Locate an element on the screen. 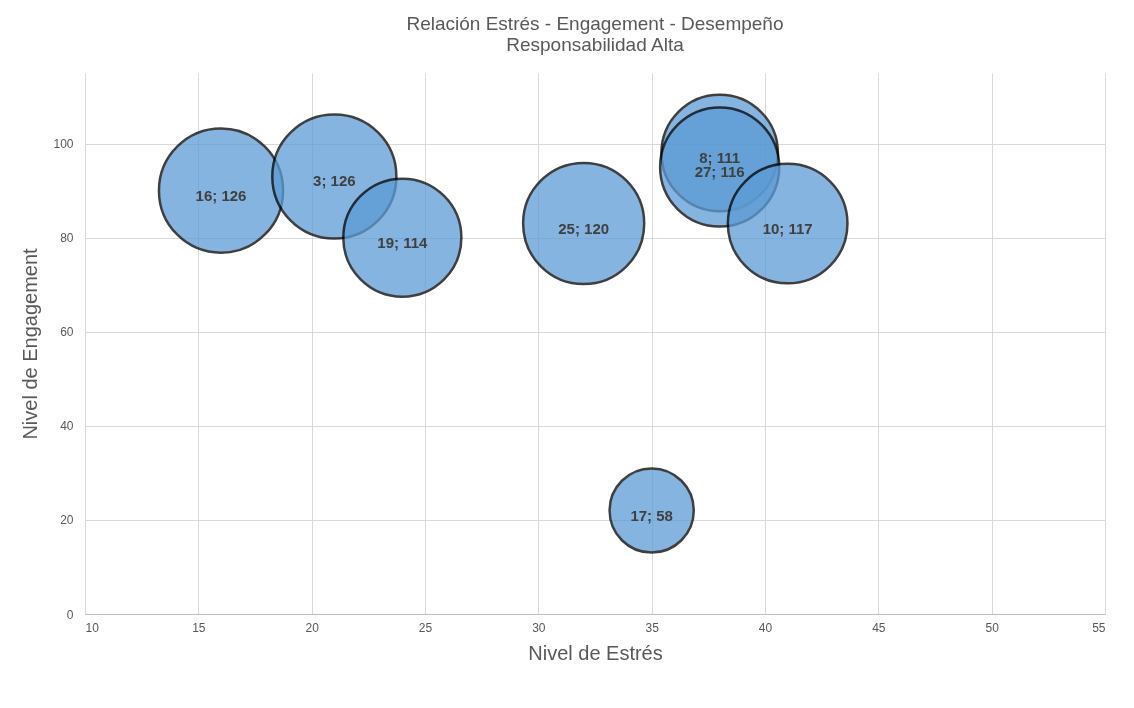 The width and height of the screenshot is (1134, 708). data-label: 16; 126 is located at coordinates (221, 195).